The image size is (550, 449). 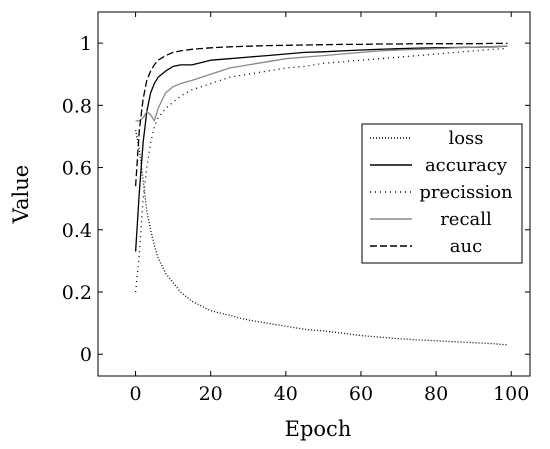 I want to click on x-tick-label: 100, so click(x=511, y=394).